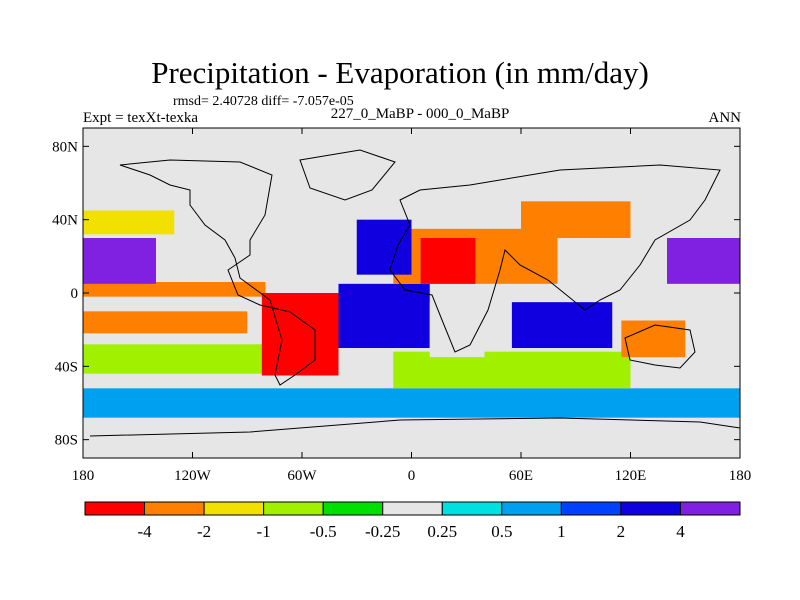 The width and height of the screenshot is (800, 600). I want to click on colorbar-label: -4, so click(144, 531).